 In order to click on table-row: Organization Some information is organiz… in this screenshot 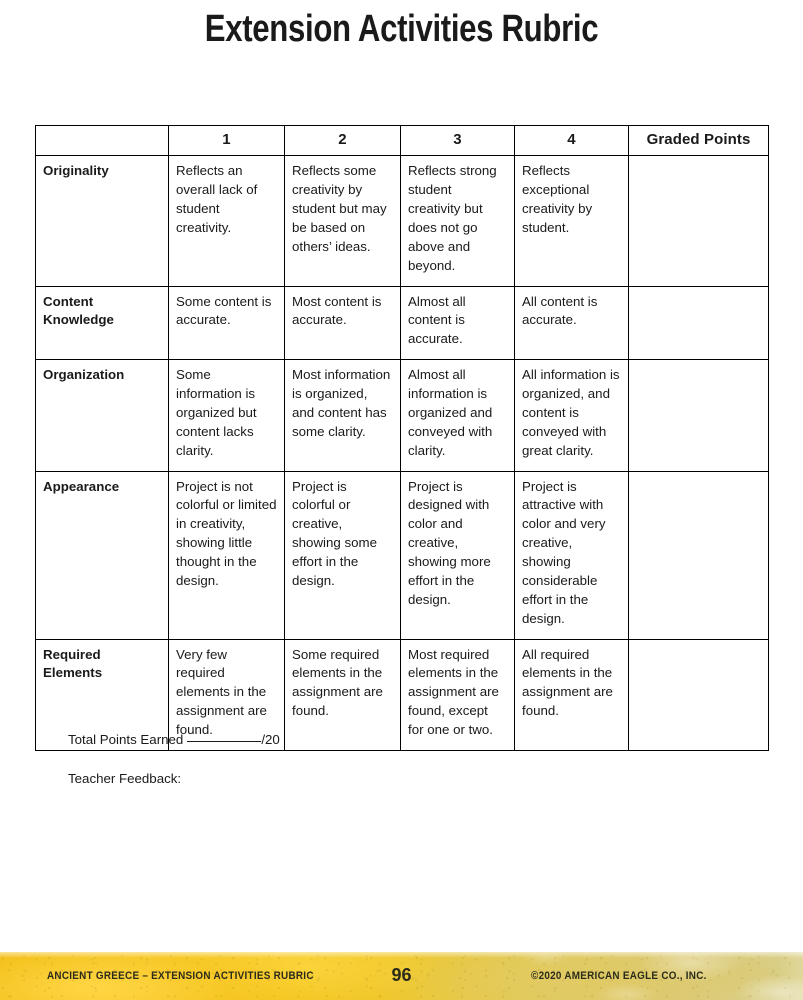, I will do `click(402, 415)`.